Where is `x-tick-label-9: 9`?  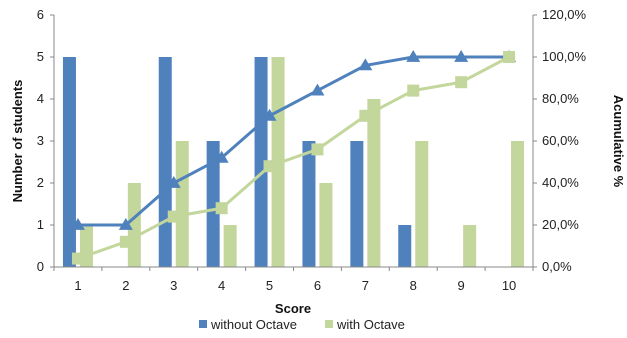 x-tick-label-9: 9 is located at coordinates (461, 285).